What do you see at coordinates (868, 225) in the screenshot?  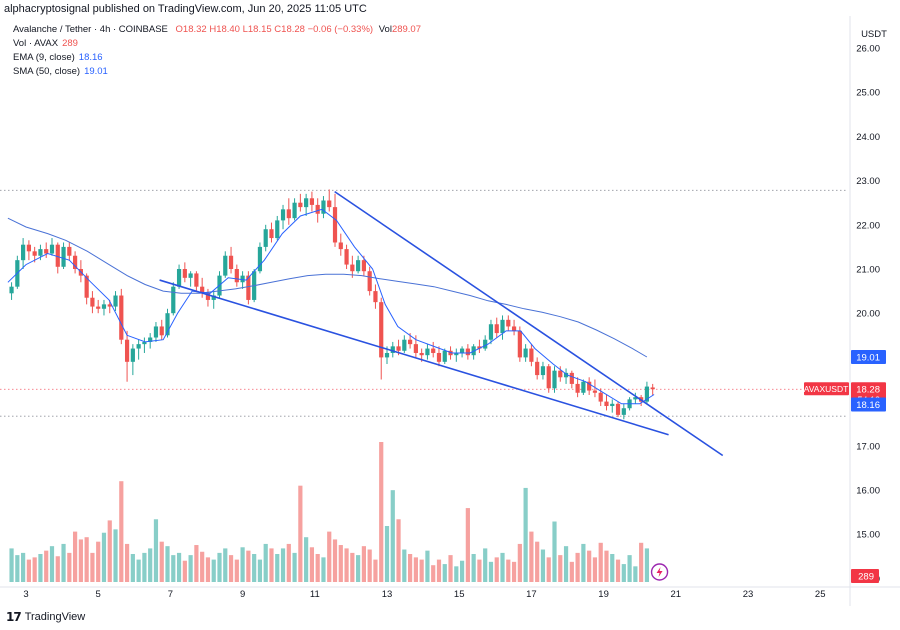 I see `y-tick-label: 22.00` at bounding box center [868, 225].